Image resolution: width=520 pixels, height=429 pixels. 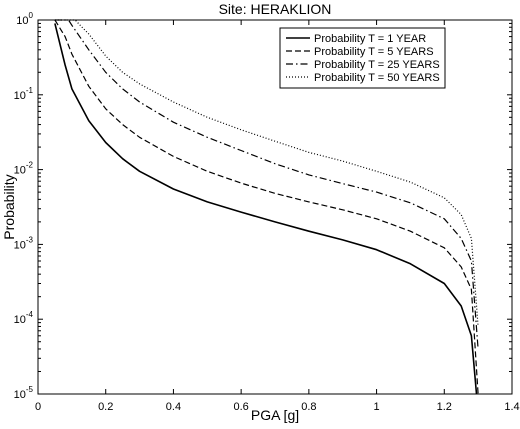 I want to click on y-tick-label: 10⁻³, so click(x=24, y=243).